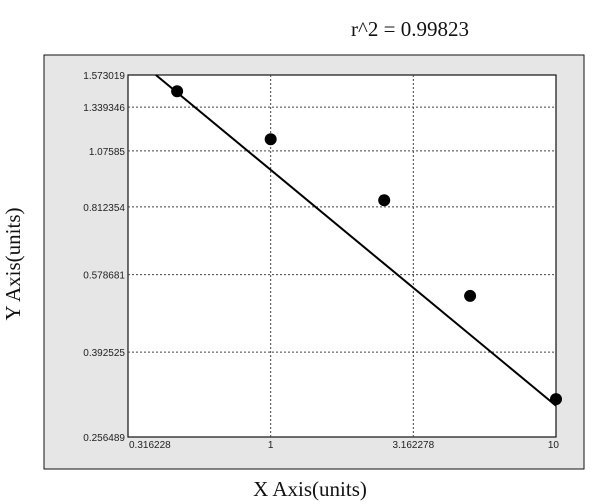 Image resolution: width=600 pixels, height=504 pixels. Describe the element at coordinates (104, 438) in the screenshot. I see `y-tick-label: 0.256489` at that location.